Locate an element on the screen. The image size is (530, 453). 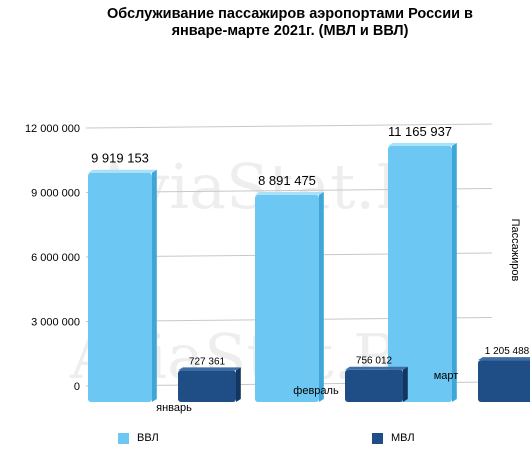
y-axis-label: Пассажиров is located at coordinates (515, 250).